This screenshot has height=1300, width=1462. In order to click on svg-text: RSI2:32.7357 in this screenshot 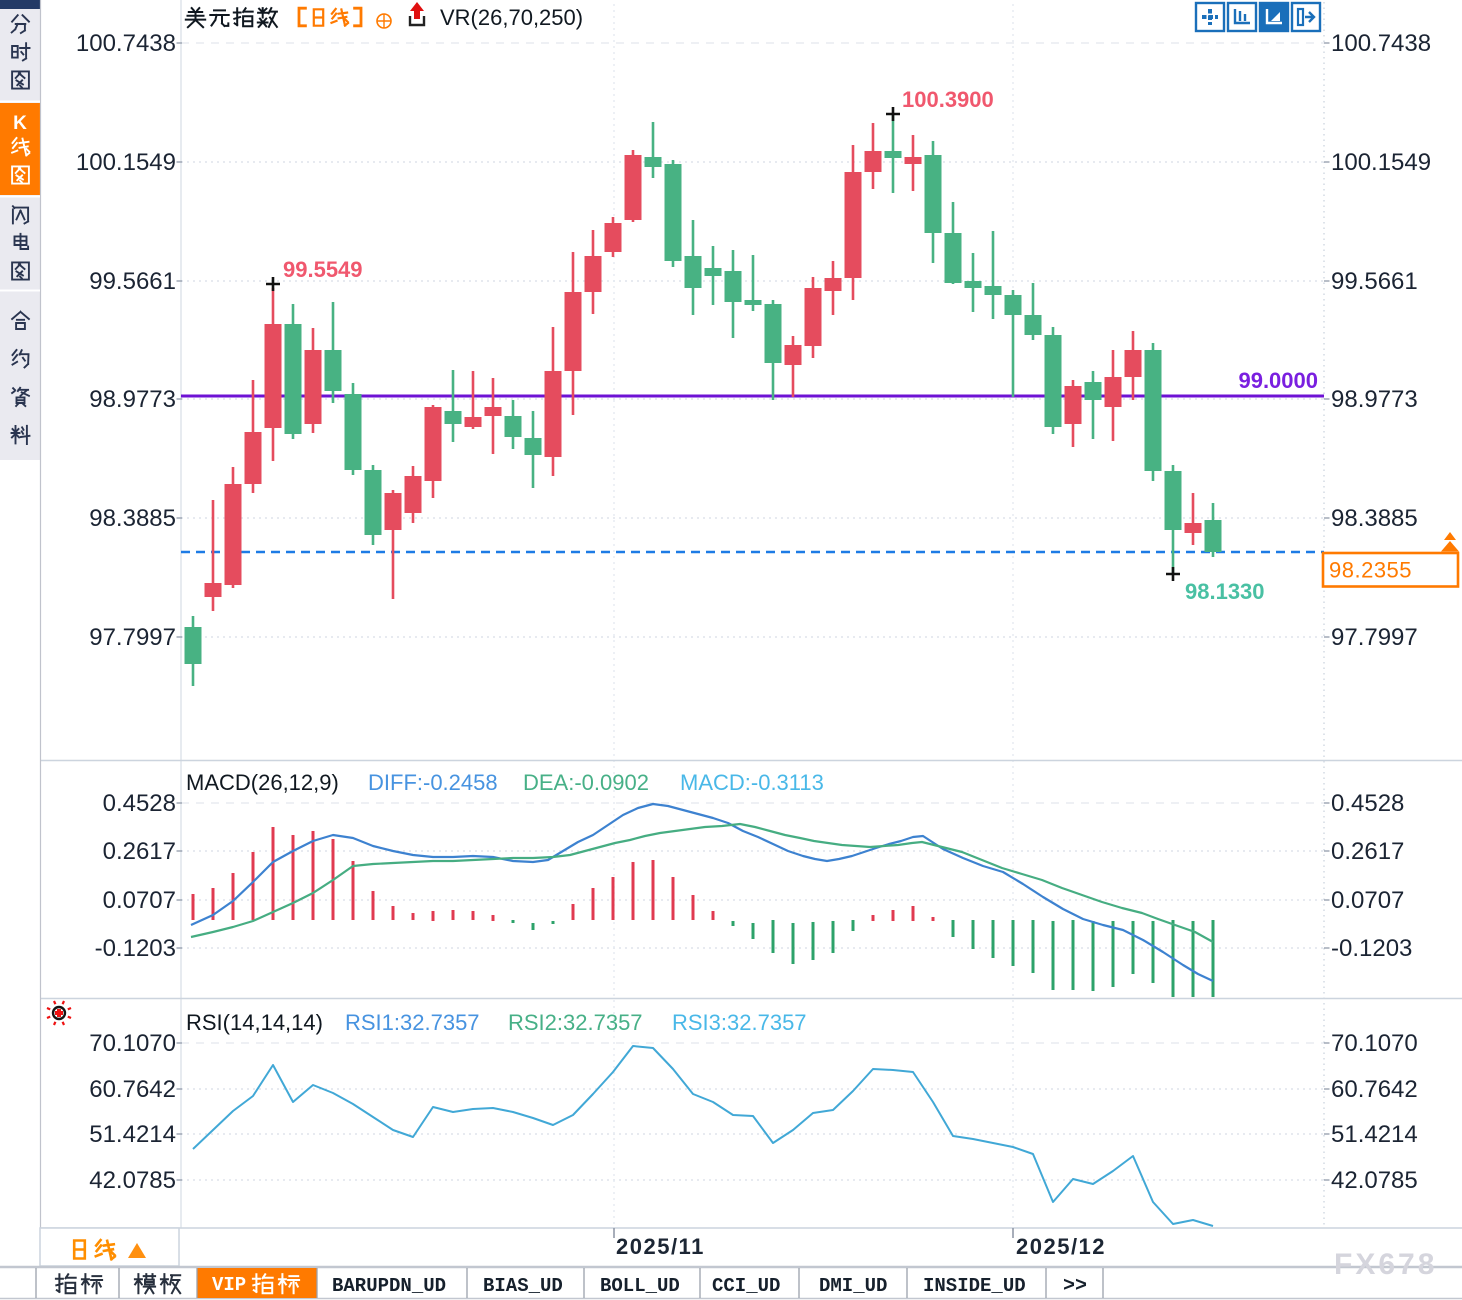, I will do `click(575, 1022)`.